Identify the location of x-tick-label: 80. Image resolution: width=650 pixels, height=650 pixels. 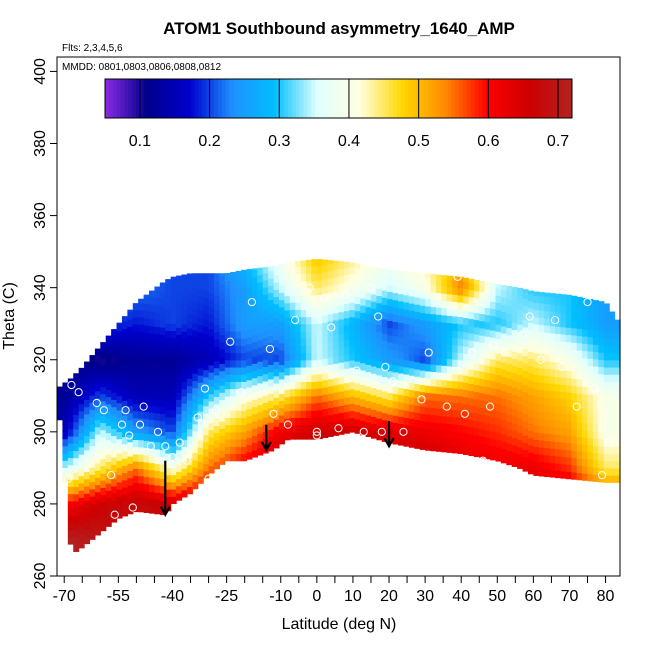
(606, 596).